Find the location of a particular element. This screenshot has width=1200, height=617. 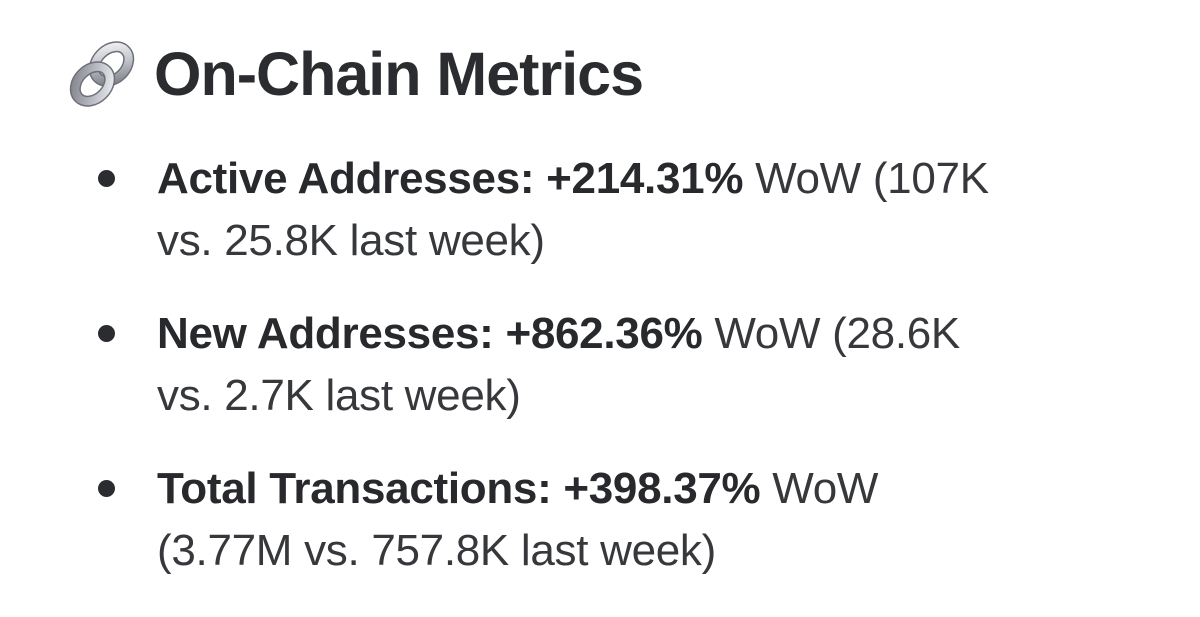

metric-line-2: vs. 25.8K last week) is located at coordinates (351, 240).